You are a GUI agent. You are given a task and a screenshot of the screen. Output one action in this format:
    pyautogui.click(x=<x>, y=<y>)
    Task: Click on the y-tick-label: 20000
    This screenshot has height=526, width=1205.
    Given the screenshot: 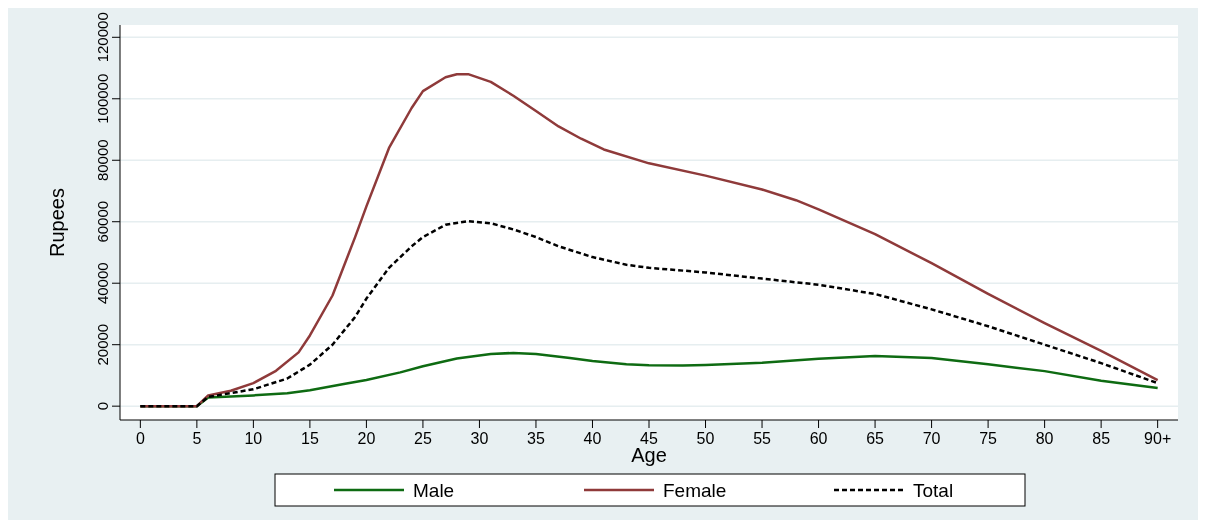 What is the action you would take?
    pyautogui.click(x=102, y=344)
    